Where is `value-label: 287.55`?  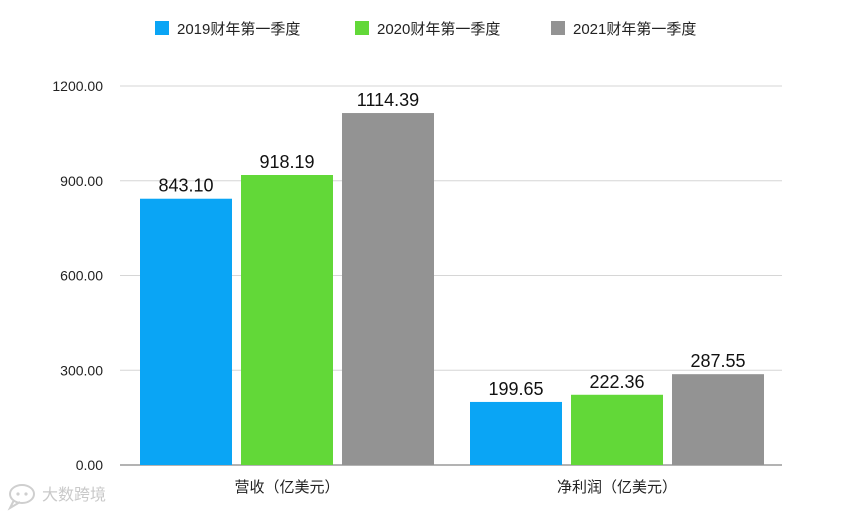 value-label: 287.55 is located at coordinates (717, 361).